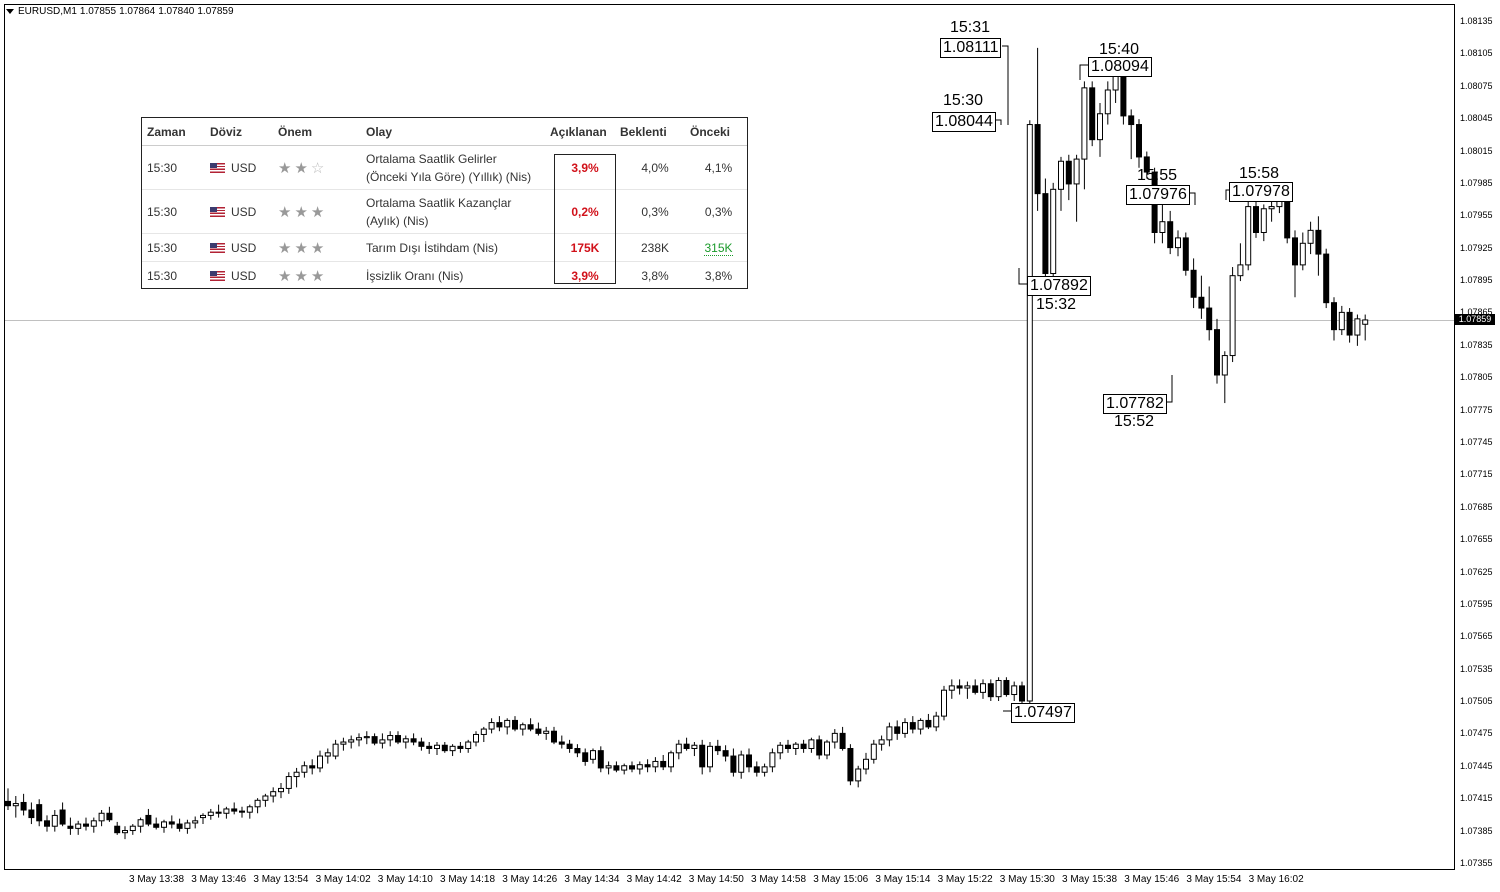  I want to click on annotation-time: 15:40, so click(1119, 49).